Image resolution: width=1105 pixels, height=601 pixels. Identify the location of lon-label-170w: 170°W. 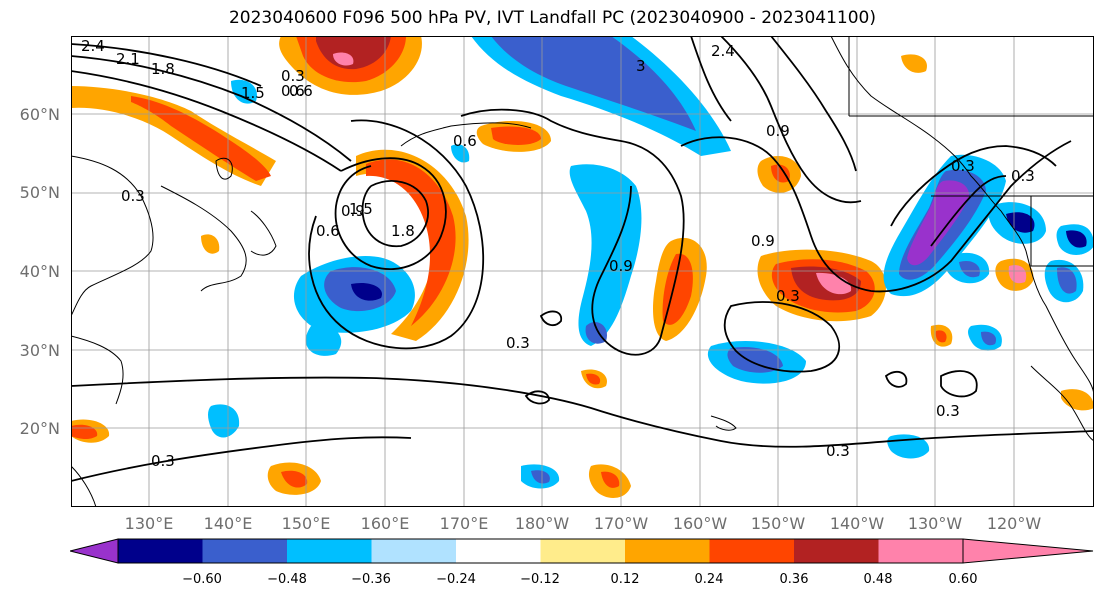
(621, 523).